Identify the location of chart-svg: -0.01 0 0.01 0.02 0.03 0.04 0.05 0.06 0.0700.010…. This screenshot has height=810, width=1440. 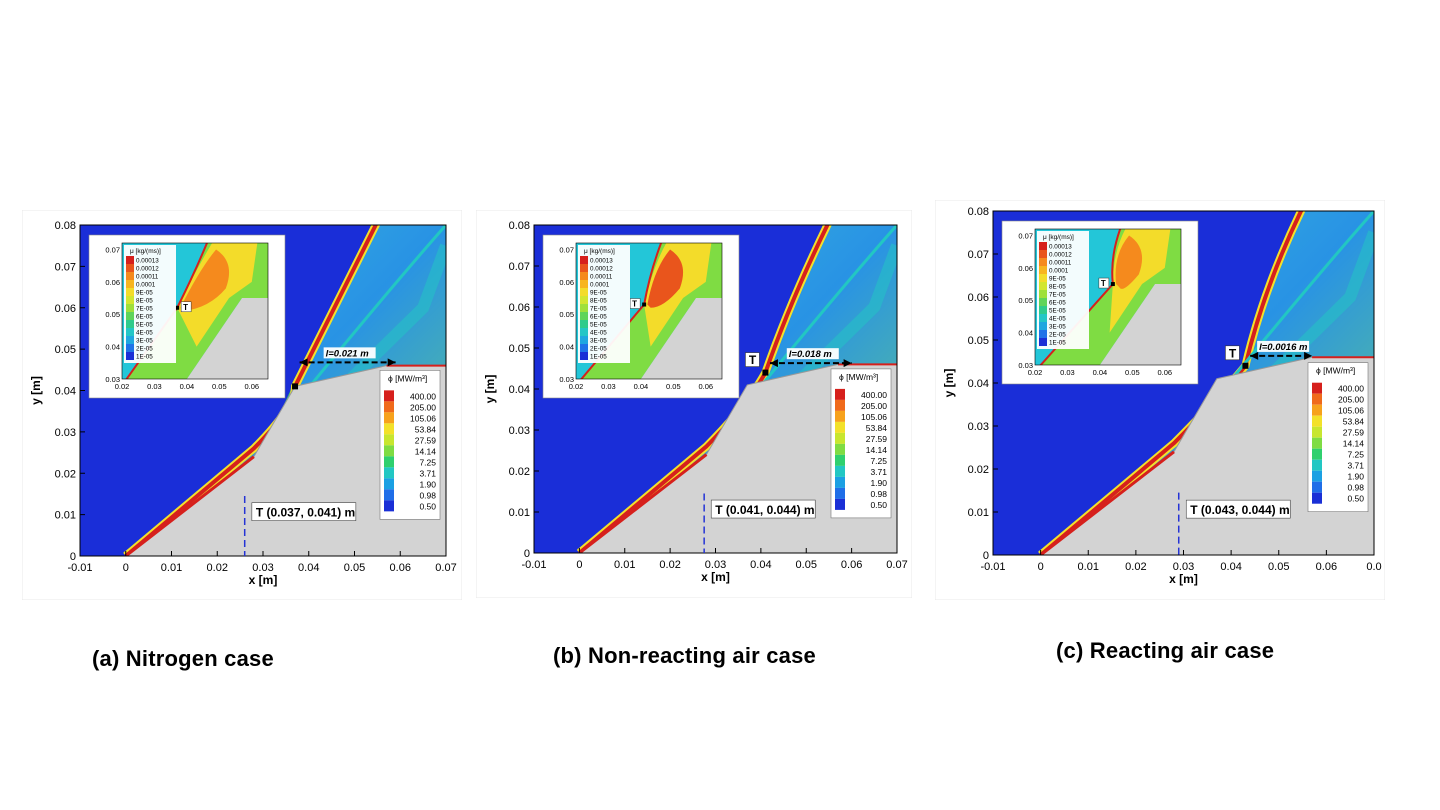
(694, 404).